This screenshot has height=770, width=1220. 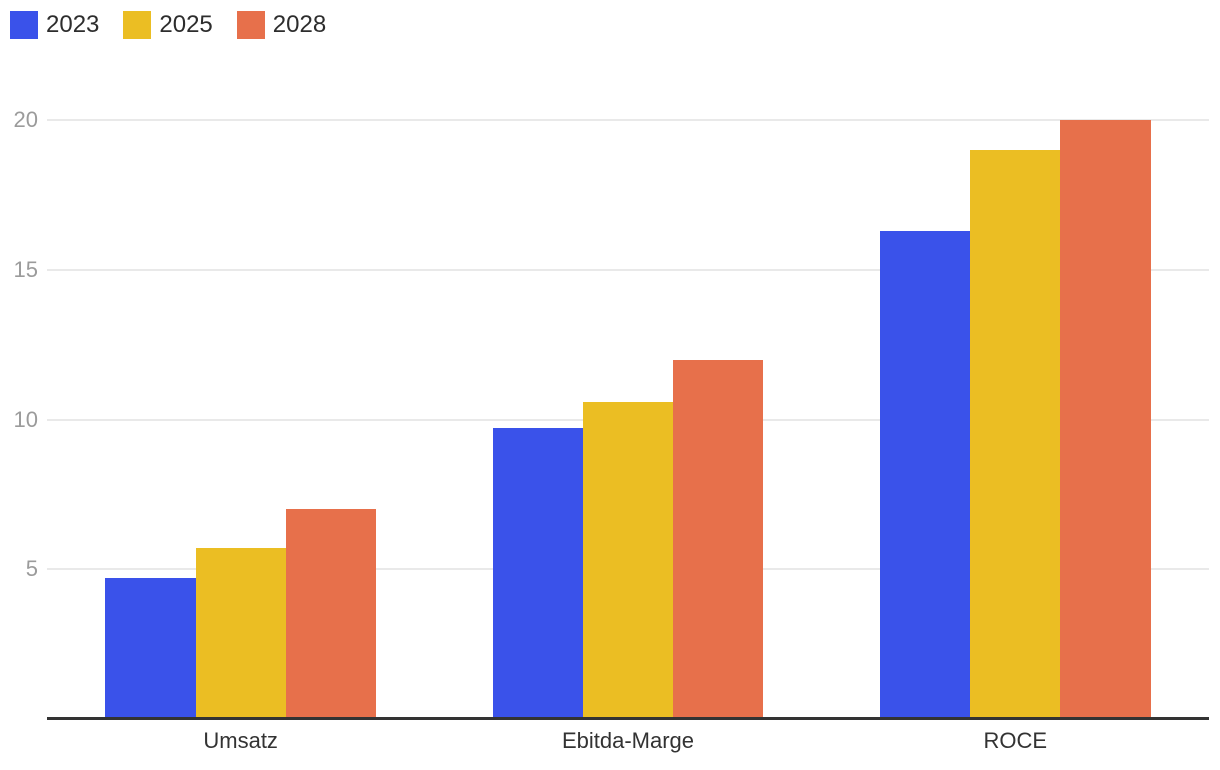 I want to click on legend: 2023 2025 2028, so click(x=180, y=25).